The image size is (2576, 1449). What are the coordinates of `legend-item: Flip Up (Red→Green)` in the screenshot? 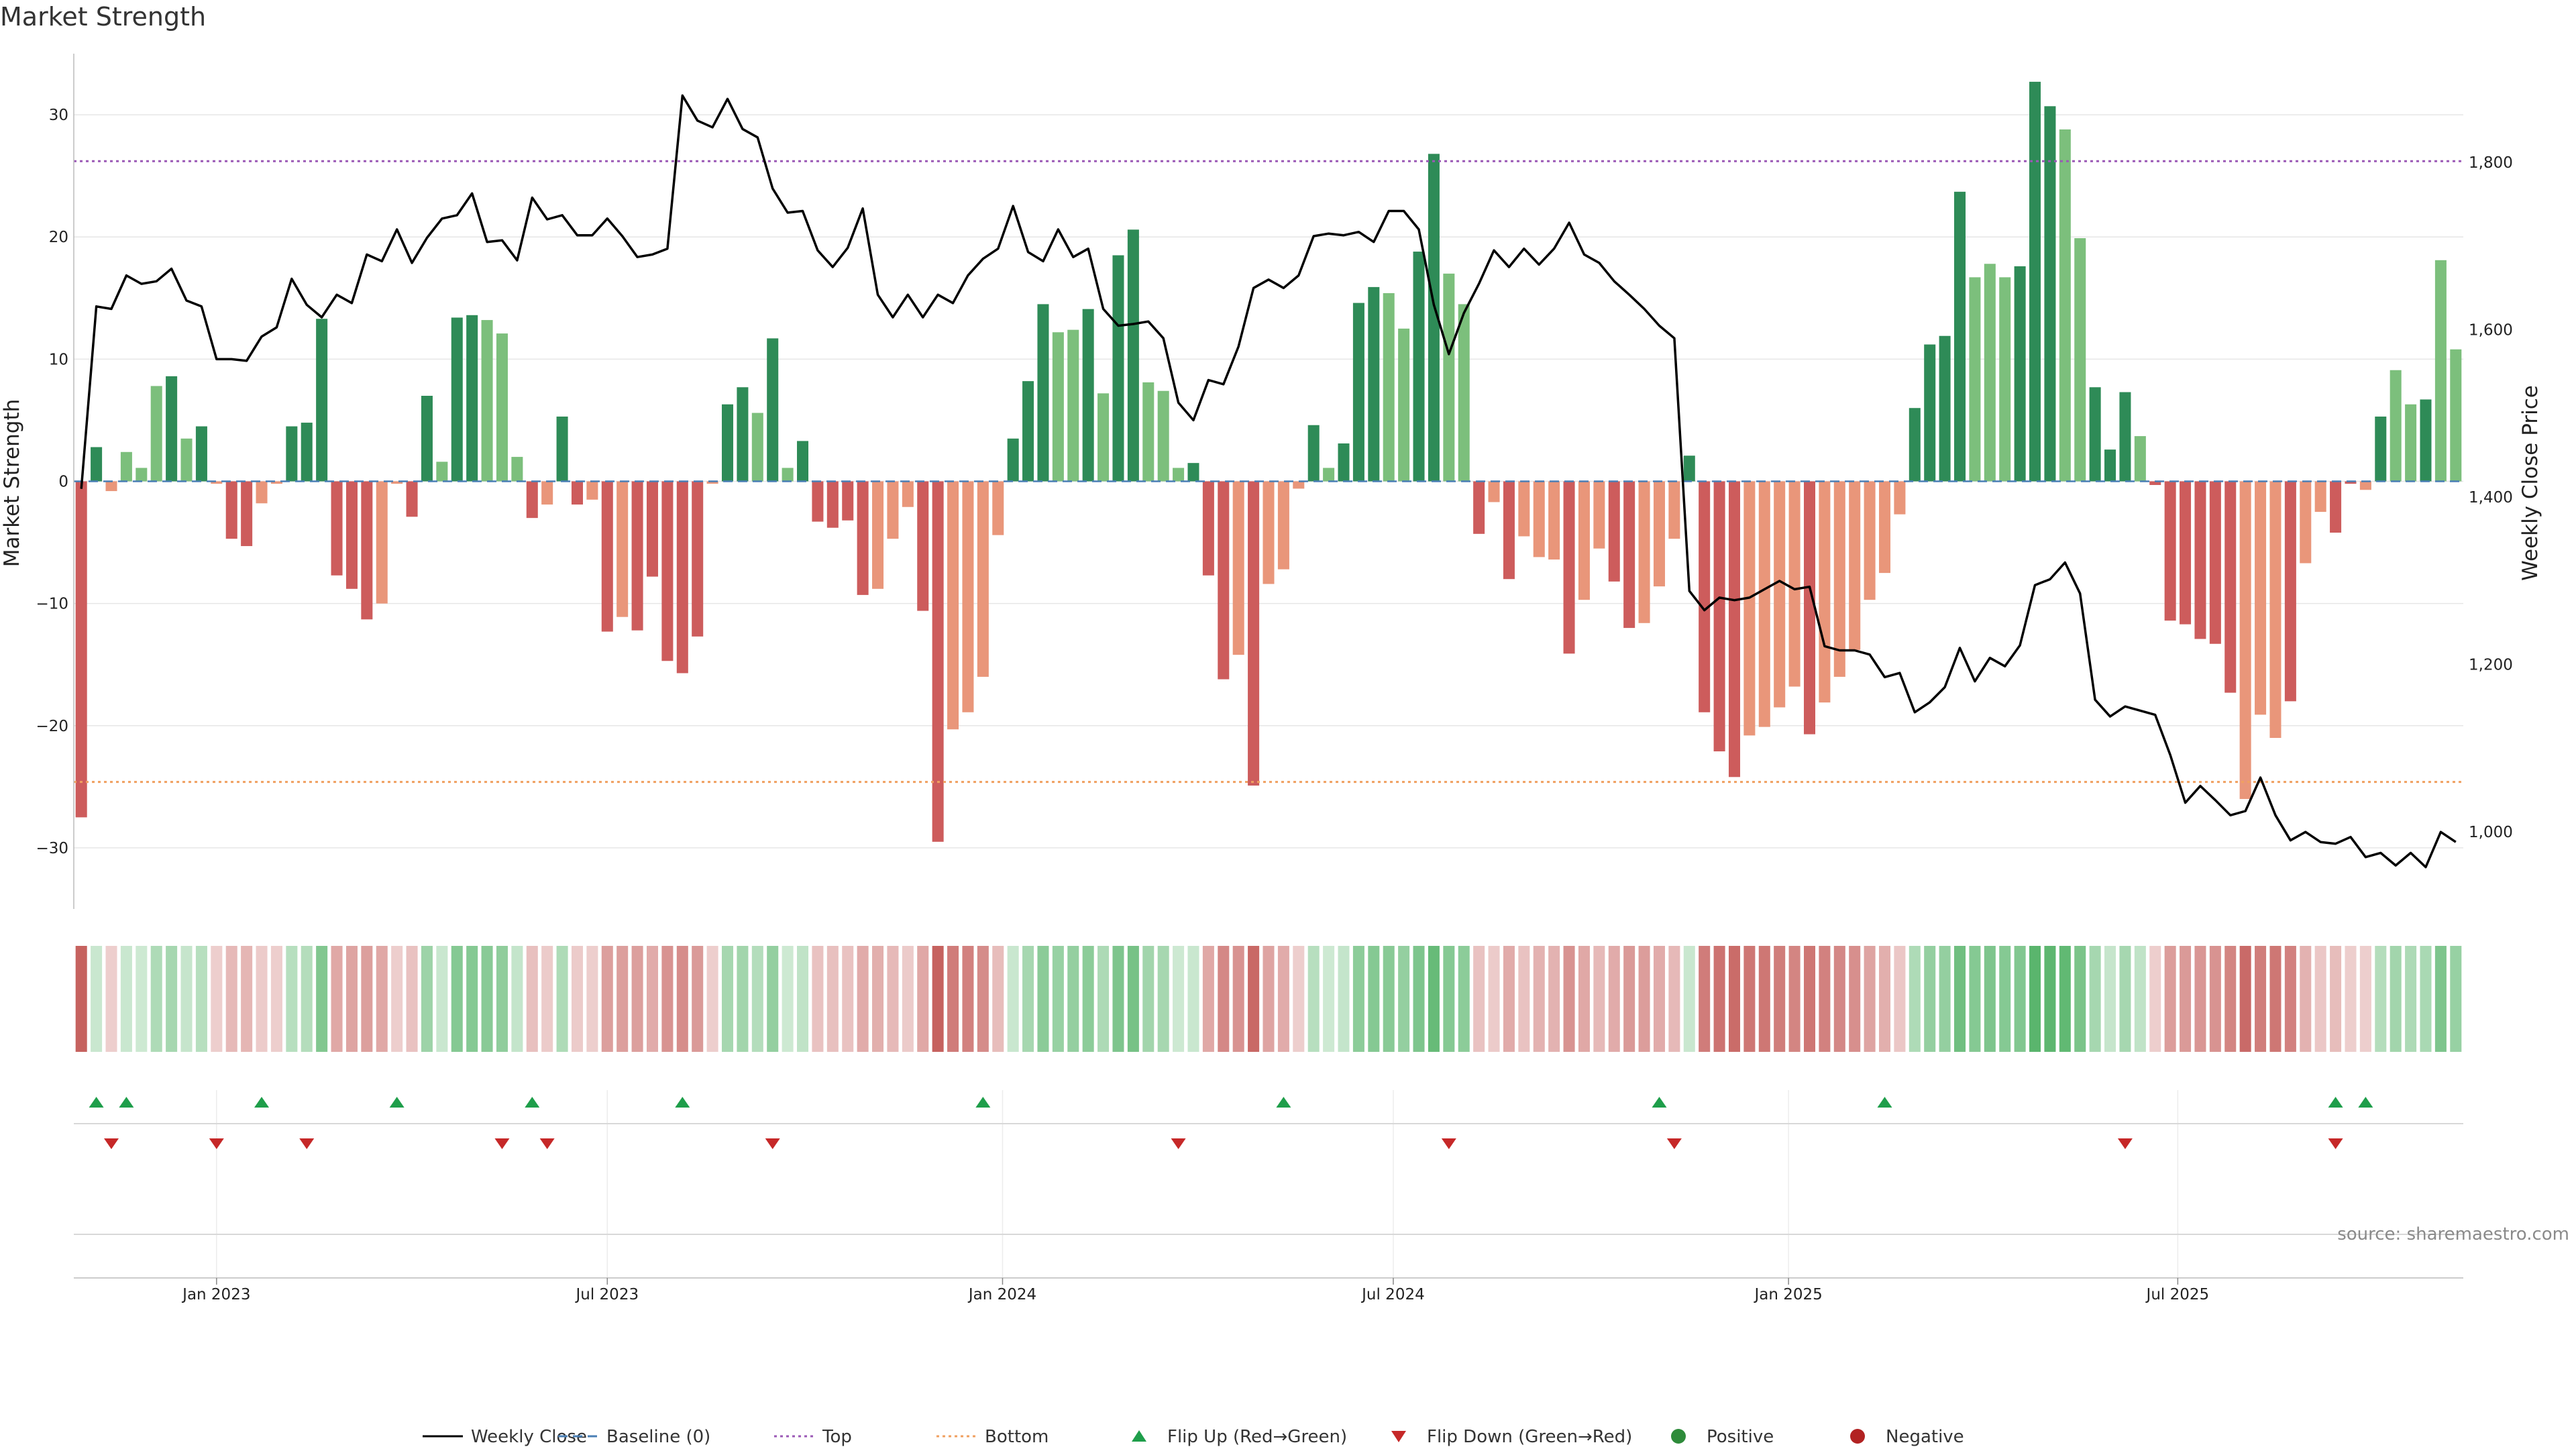 It's located at (1239, 1437).